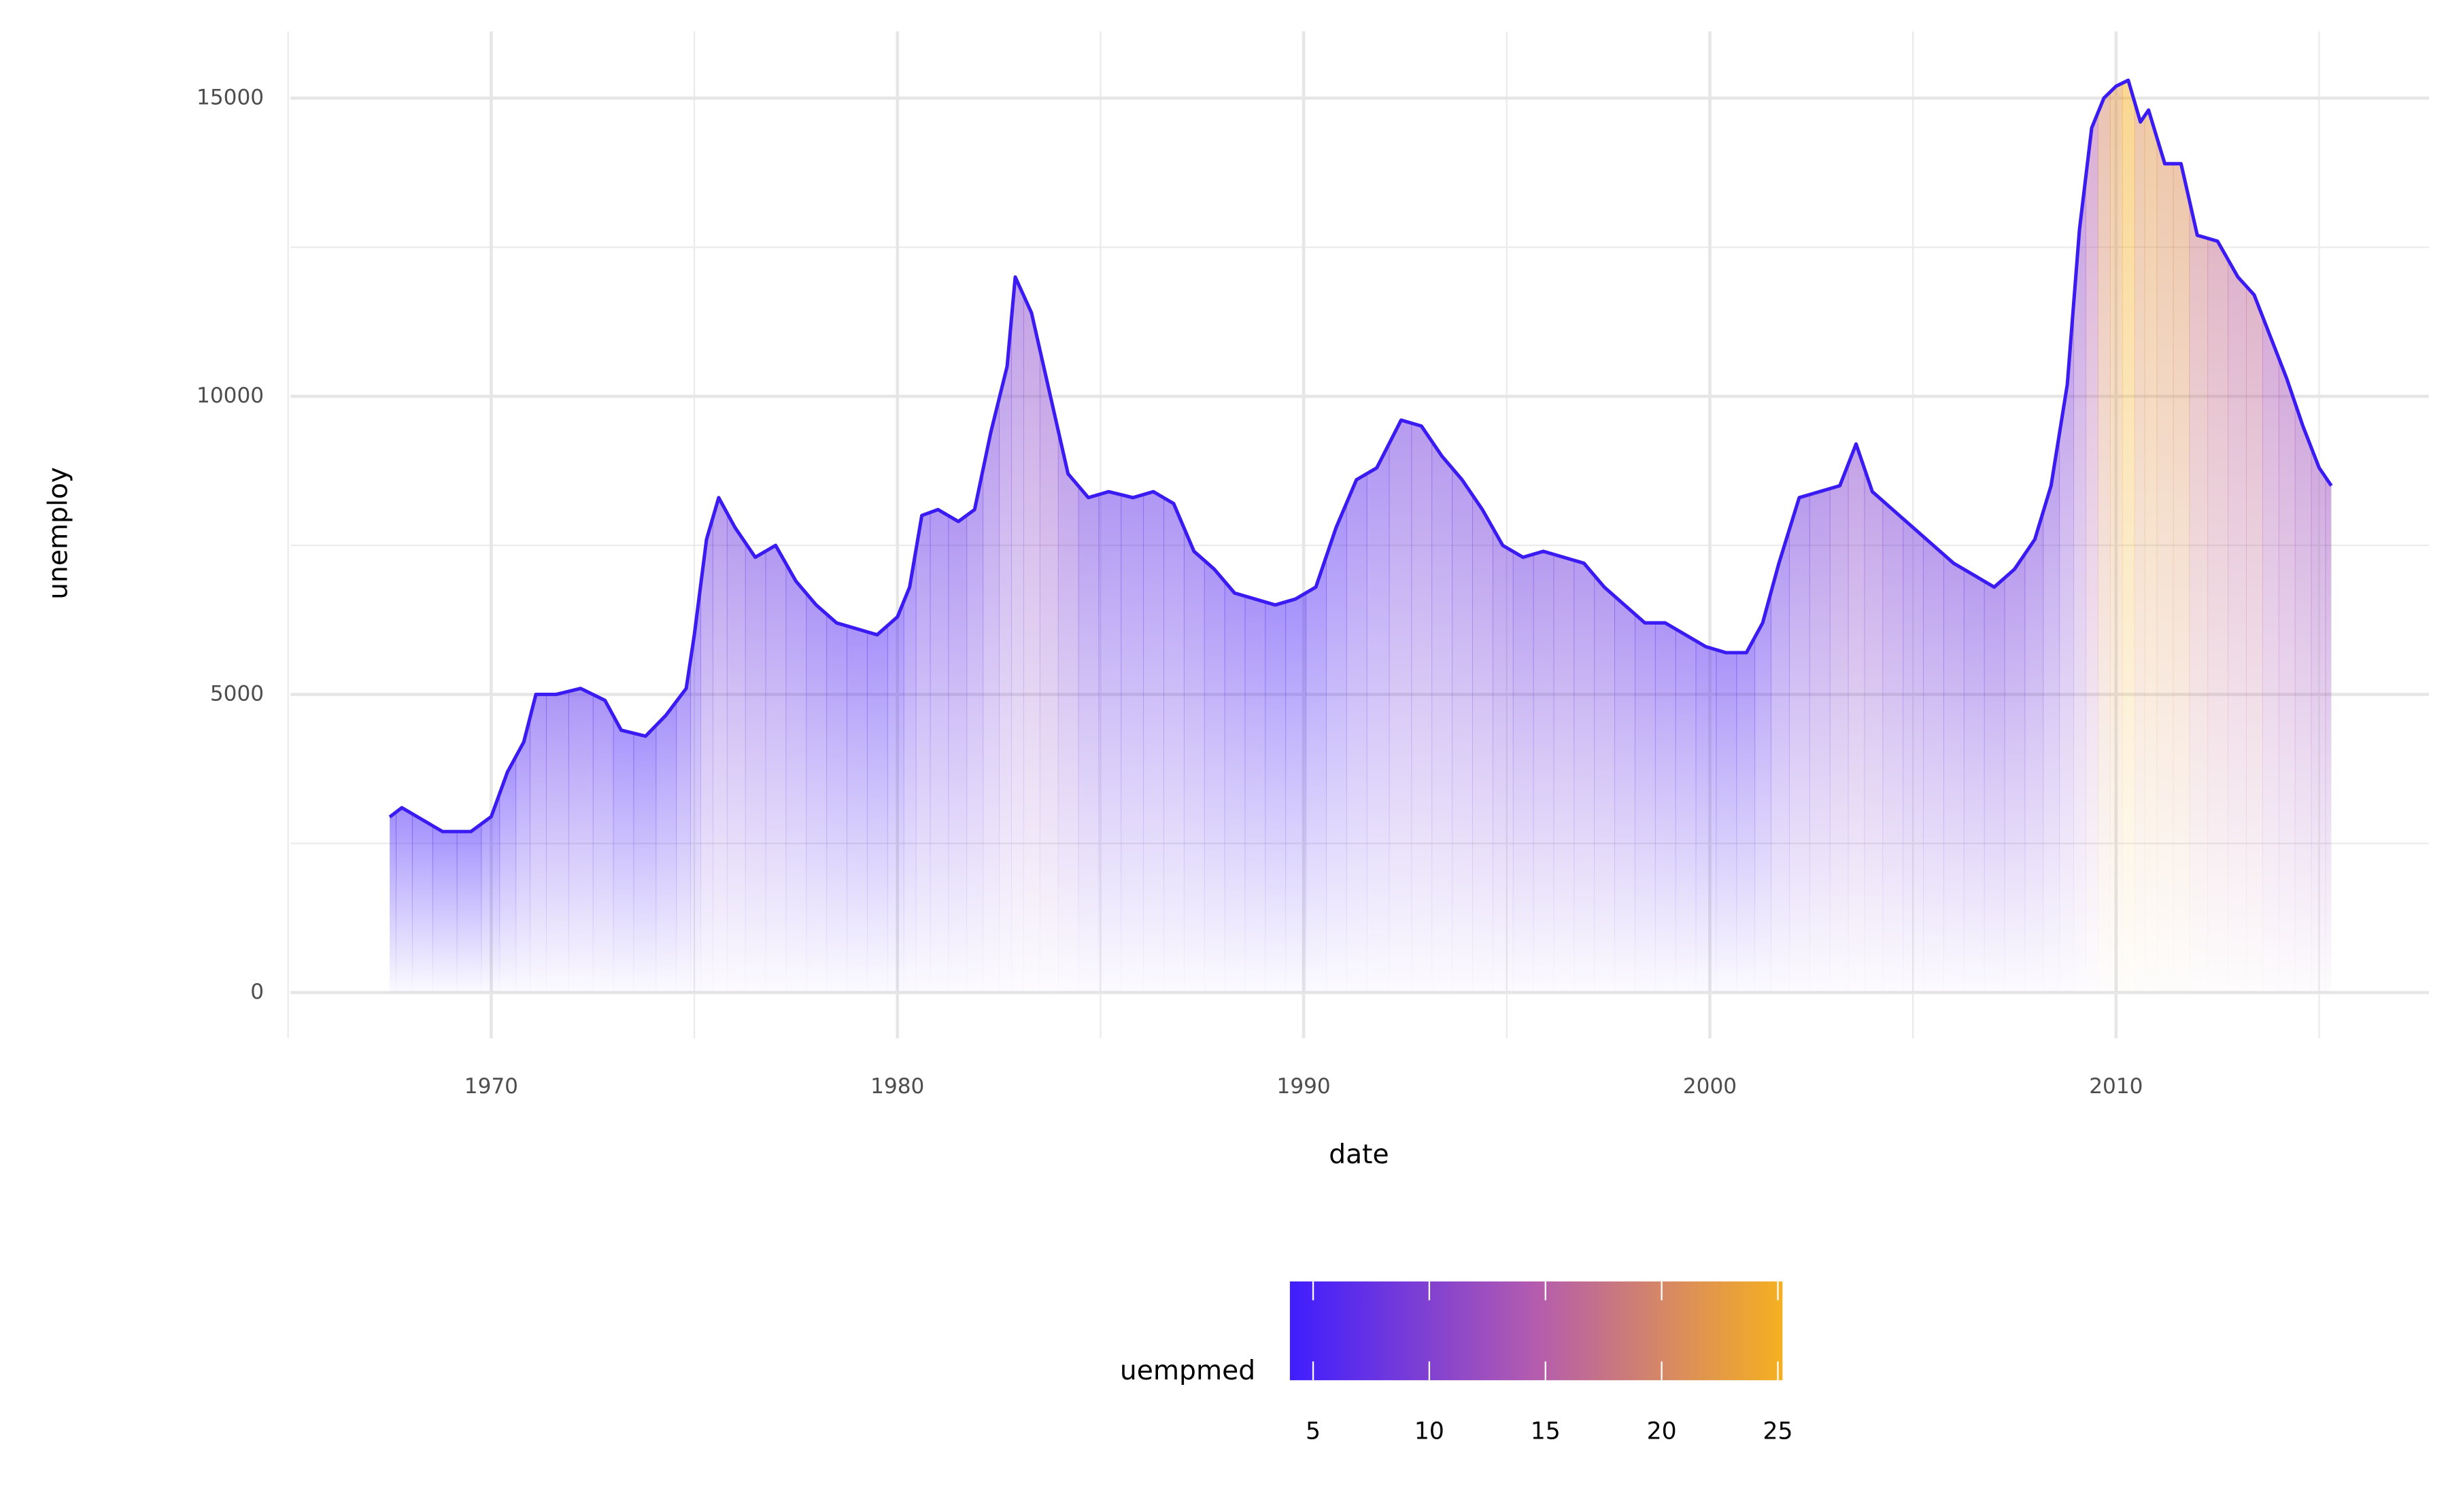 Image resolution: width=2448 pixels, height=1512 pixels. What do you see at coordinates (1541, 1363) in the screenshot?
I see `legend: 5 10 15 20 25` at bounding box center [1541, 1363].